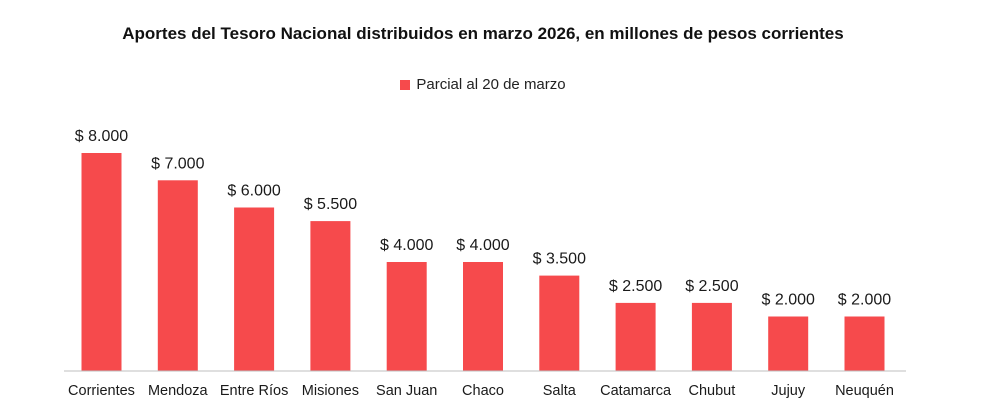  Describe the element at coordinates (178, 391) in the screenshot. I see `category-label-mendoza: Mendoza` at that location.